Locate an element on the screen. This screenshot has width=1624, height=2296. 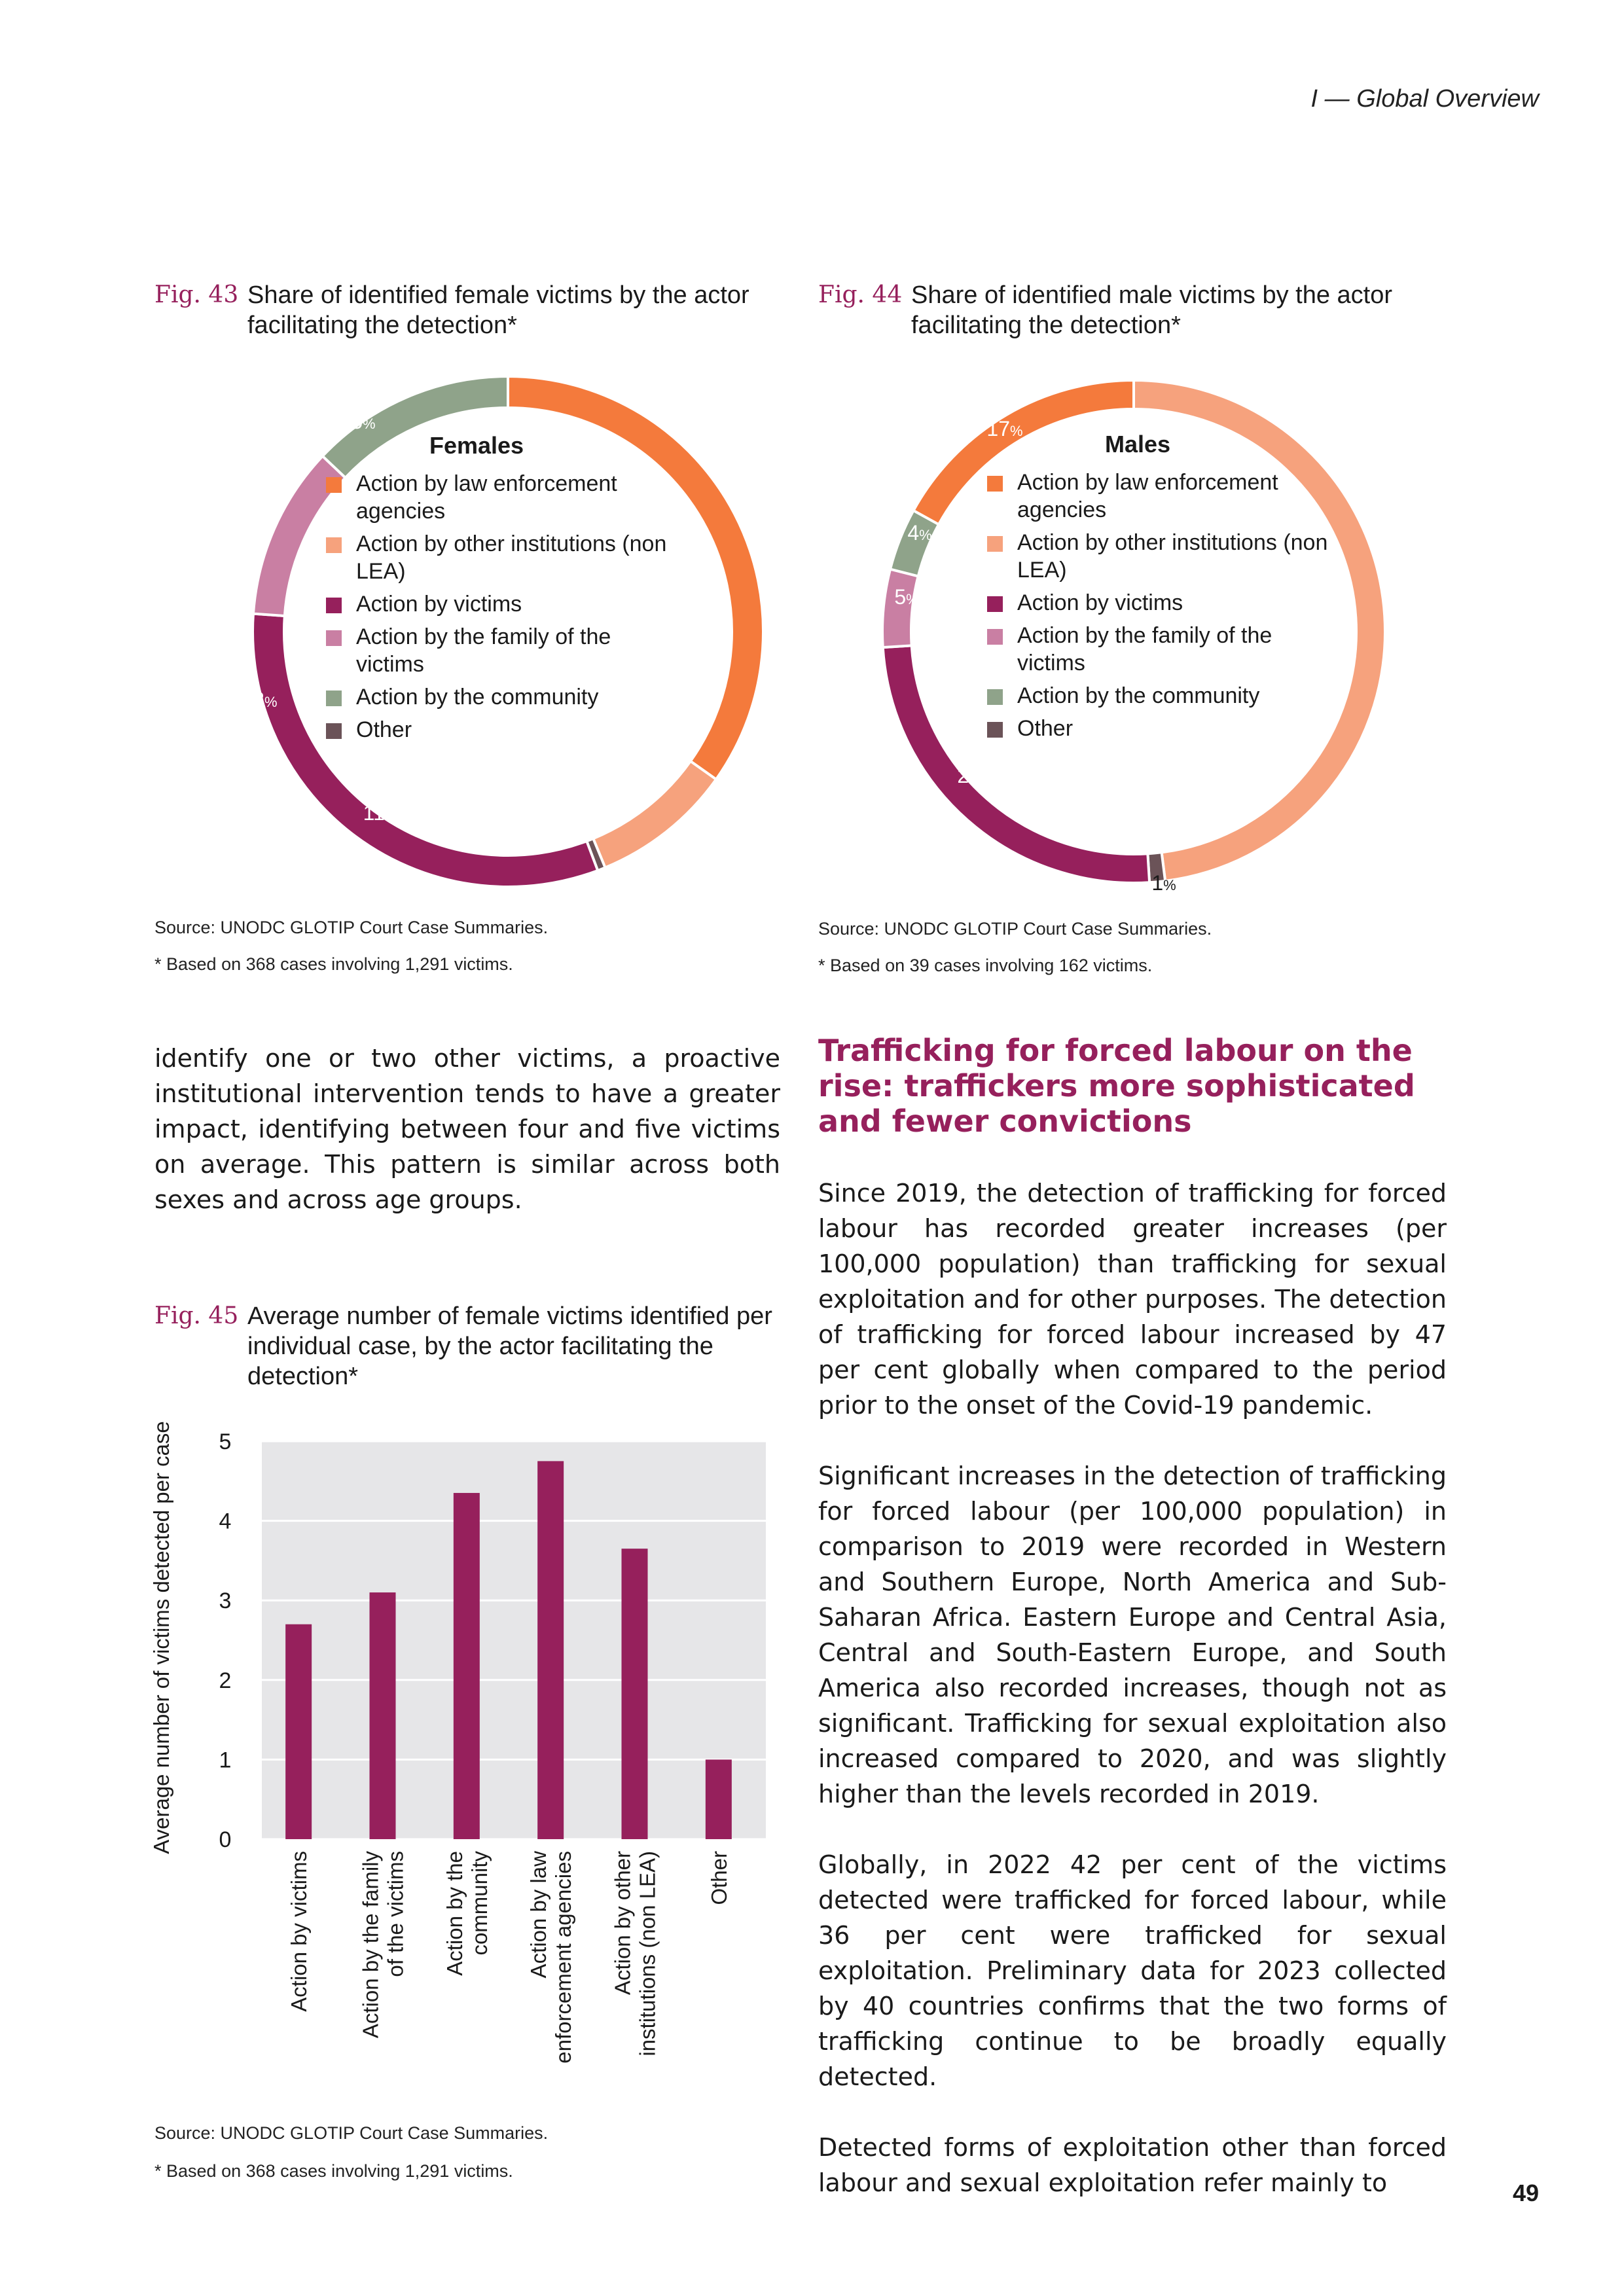
fig44-slice-action-by-law-enforcement-agencies is located at coordinates (1023, 452).